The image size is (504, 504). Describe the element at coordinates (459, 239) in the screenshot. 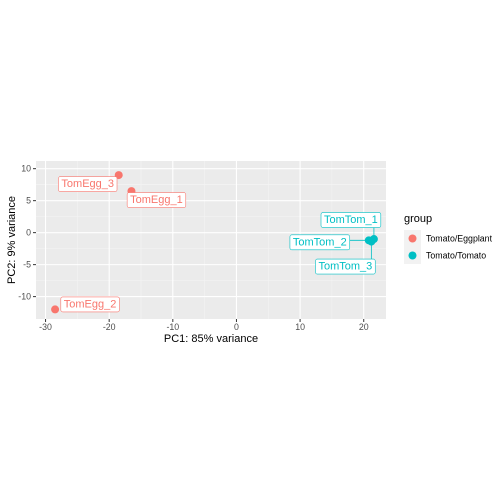

I see `legend-entry-label: Tomato/Eggplant` at that location.